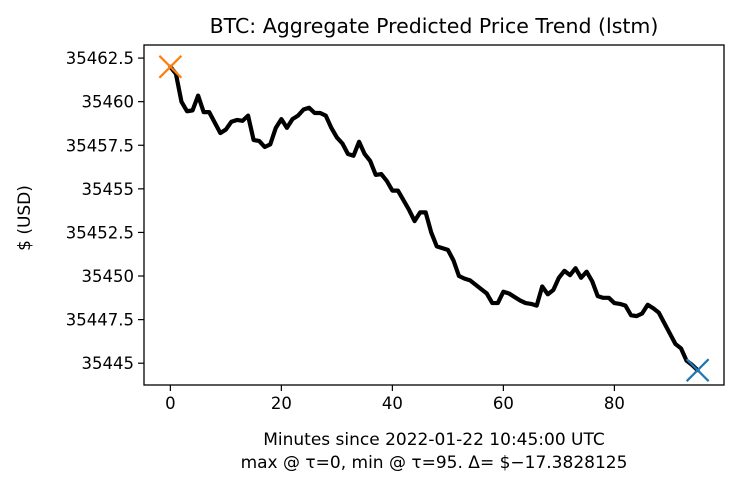 The image size is (740, 487). What do you see at coordinates (281, 403) in the screenshot?
I see `x-tick-label: 20` at bounding box center [281, 403].